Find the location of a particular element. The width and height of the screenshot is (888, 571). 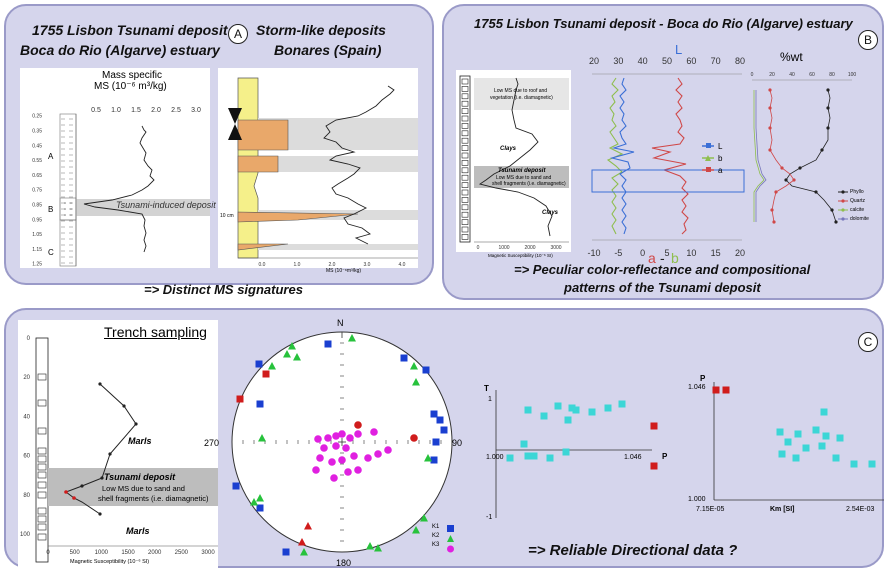

stereonet-north: N is located at coordinates (340, 323).